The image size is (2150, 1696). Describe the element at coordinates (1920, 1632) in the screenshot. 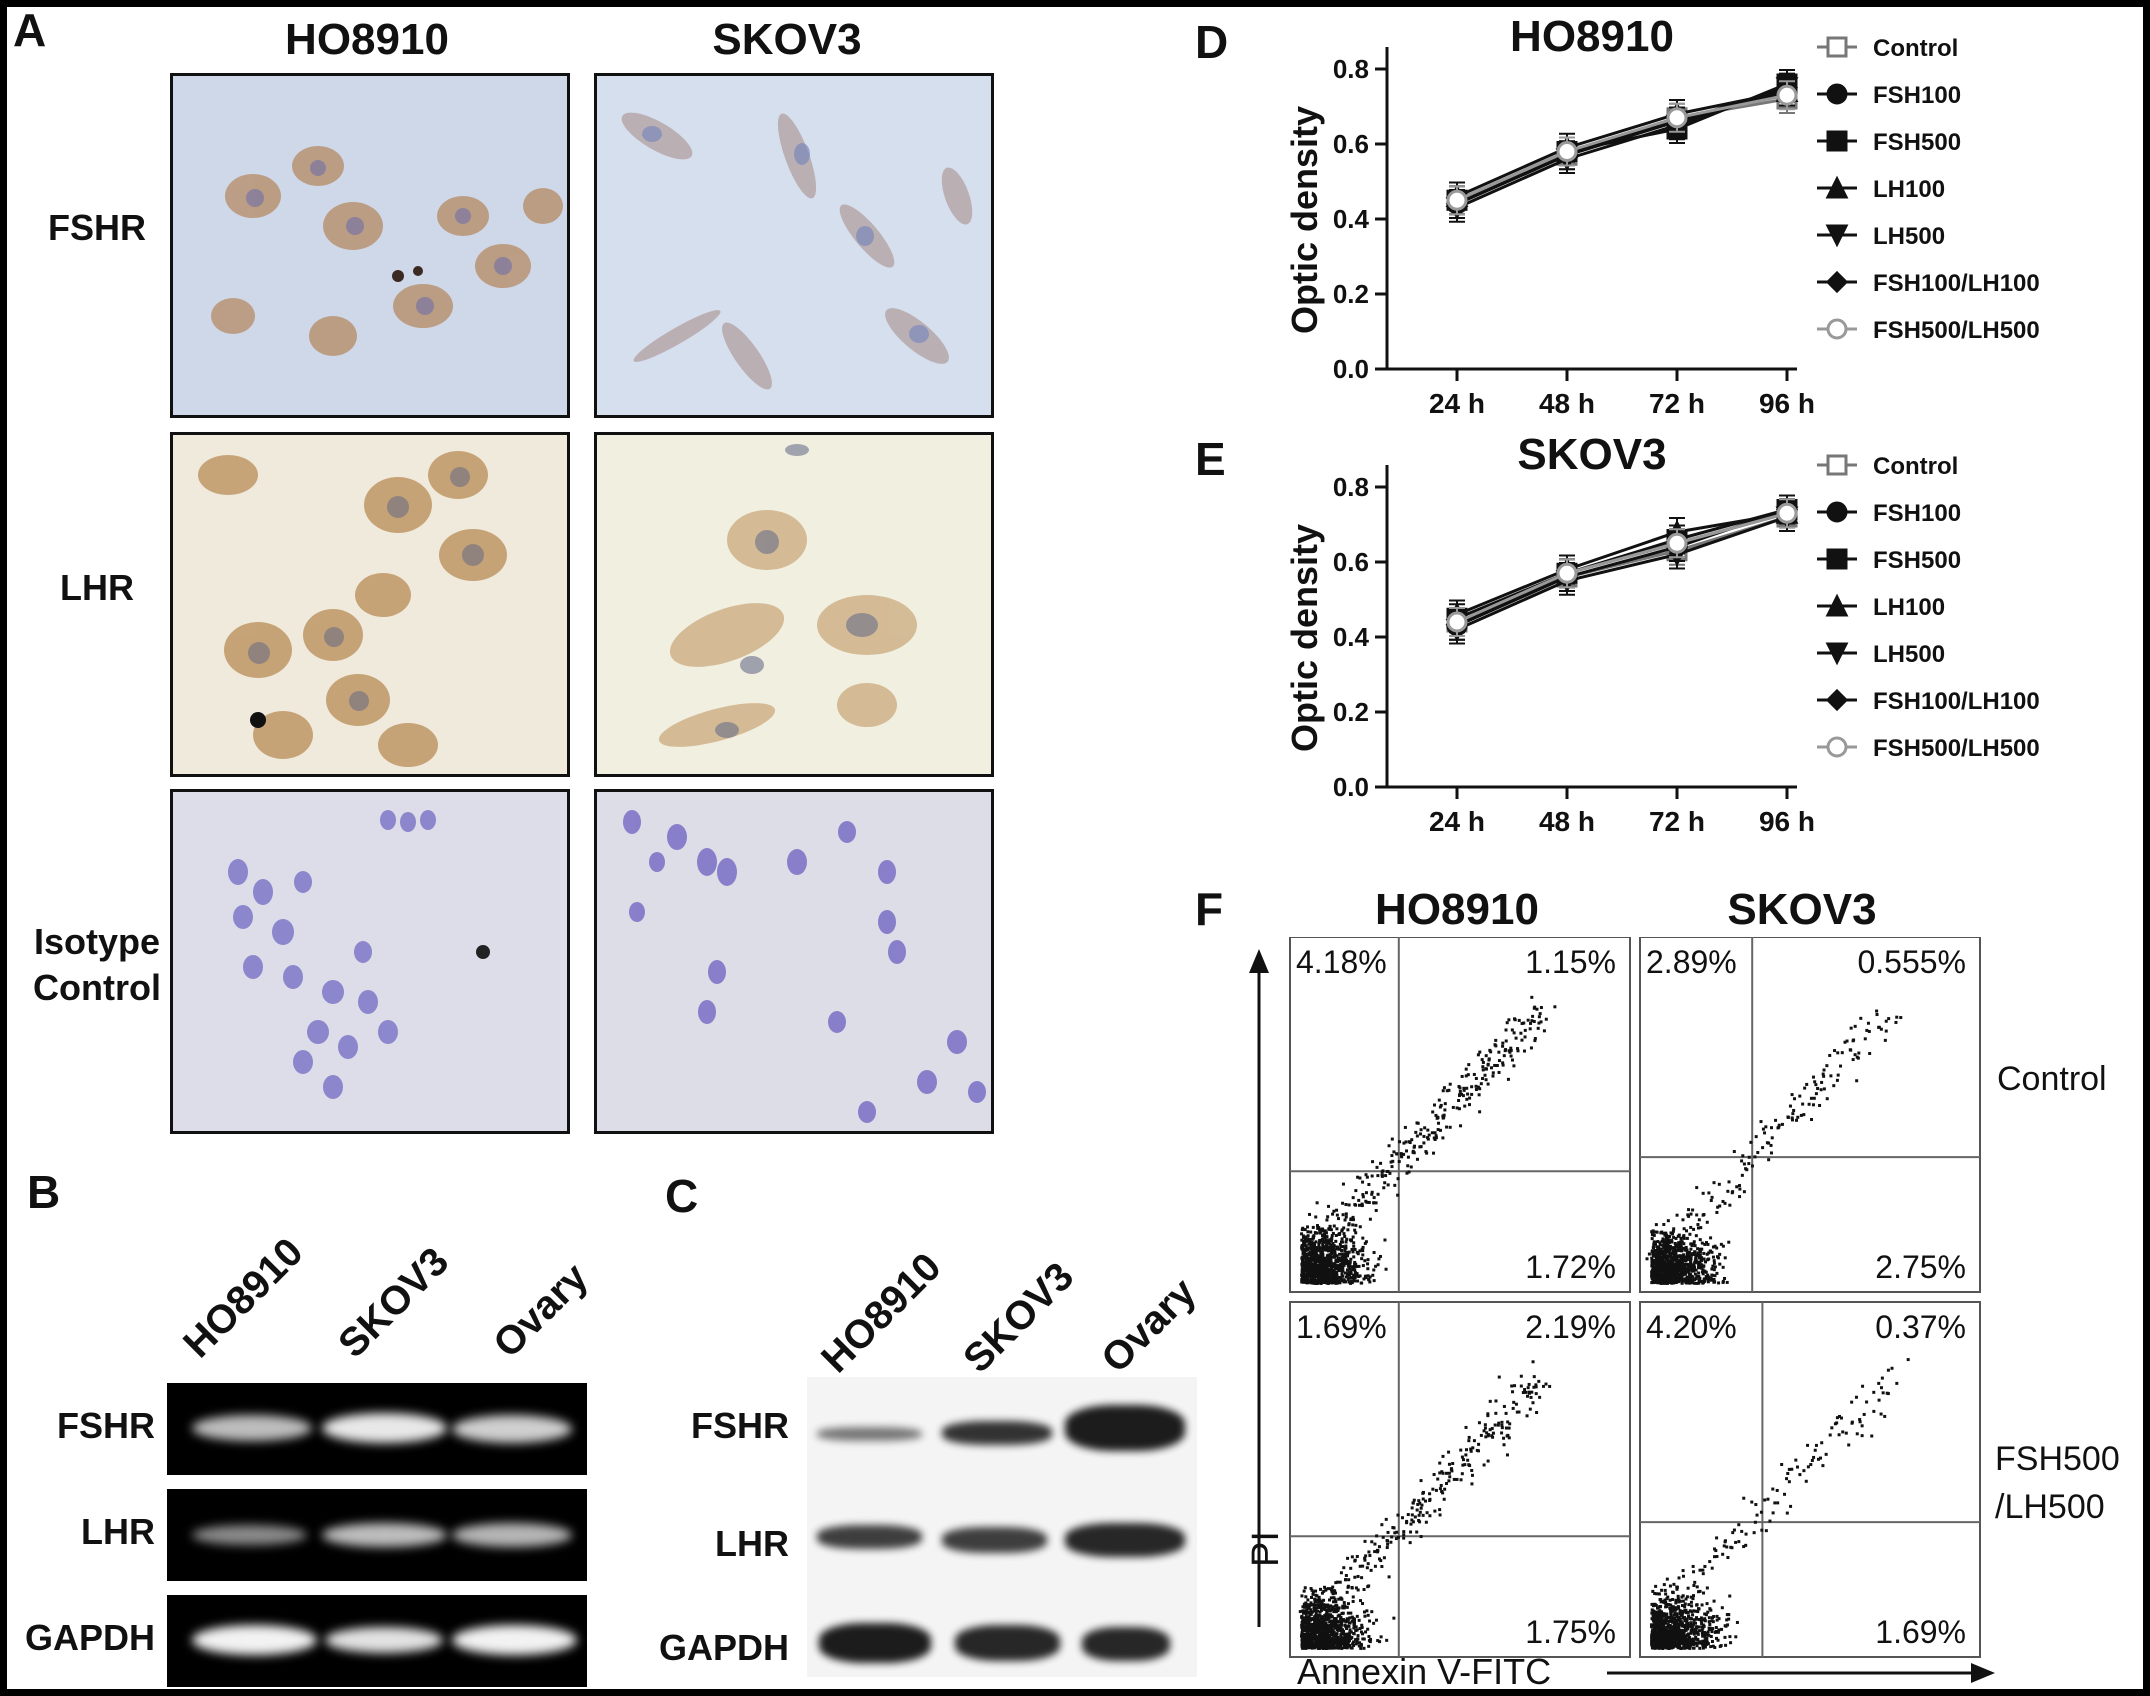

I see `quadrant-lower-right: 1.69%` at that location.